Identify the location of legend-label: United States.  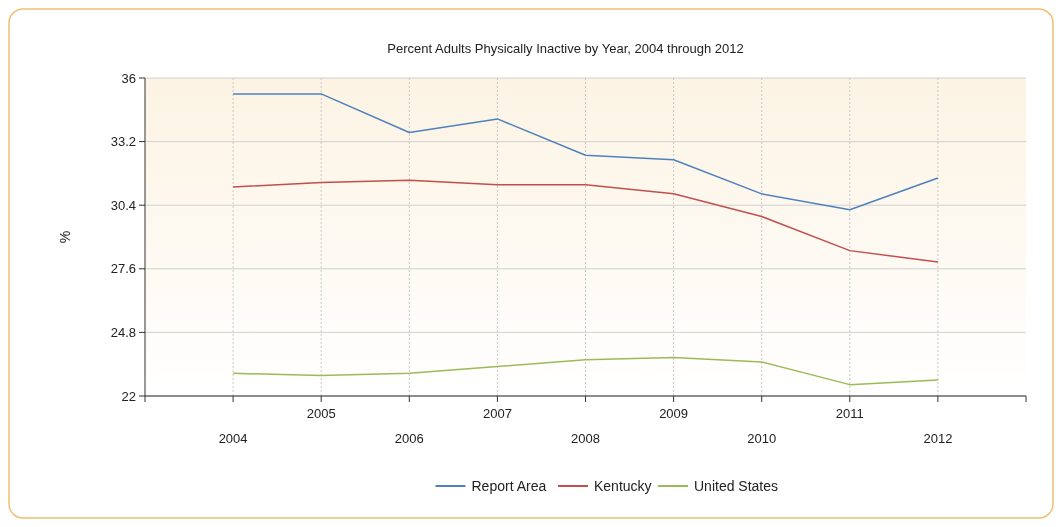
(736, 485).